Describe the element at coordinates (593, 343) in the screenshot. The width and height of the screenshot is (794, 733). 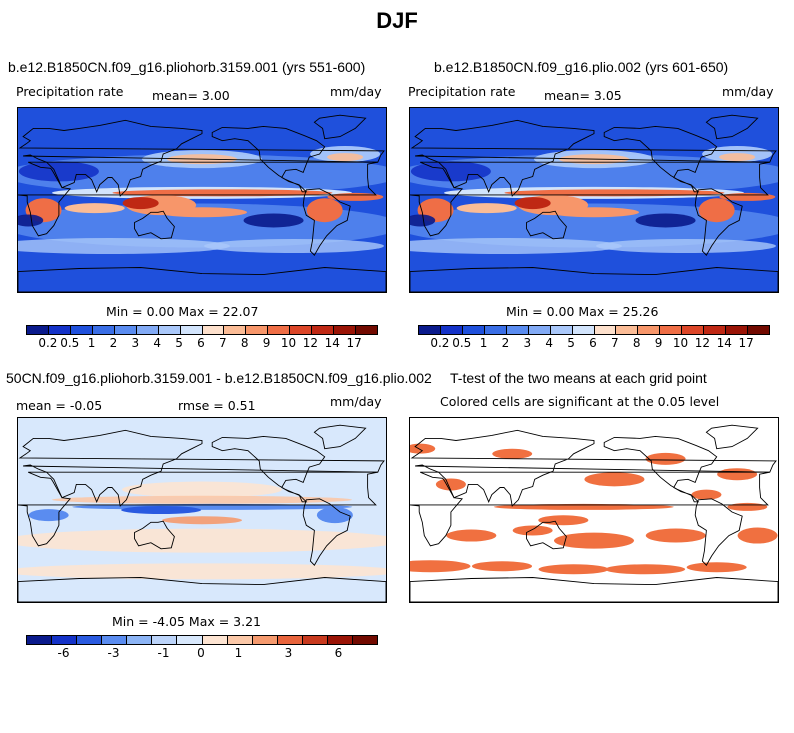
I see `panel2-colorbar-labels: 0.2 0.5 1 2 3 4 5 6 7 8 9 10 12 14 17` at that location.